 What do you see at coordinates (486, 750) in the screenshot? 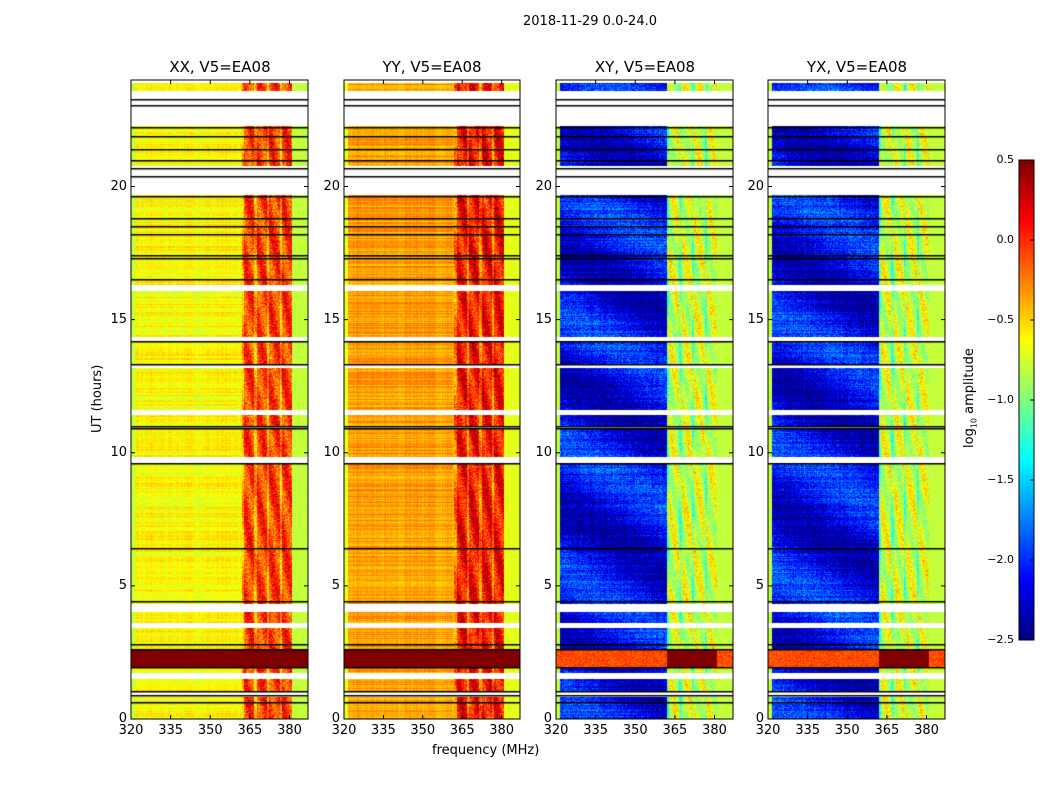
I see `x-axis-label: frequency (MHz)` at bounding box center [486, 750].